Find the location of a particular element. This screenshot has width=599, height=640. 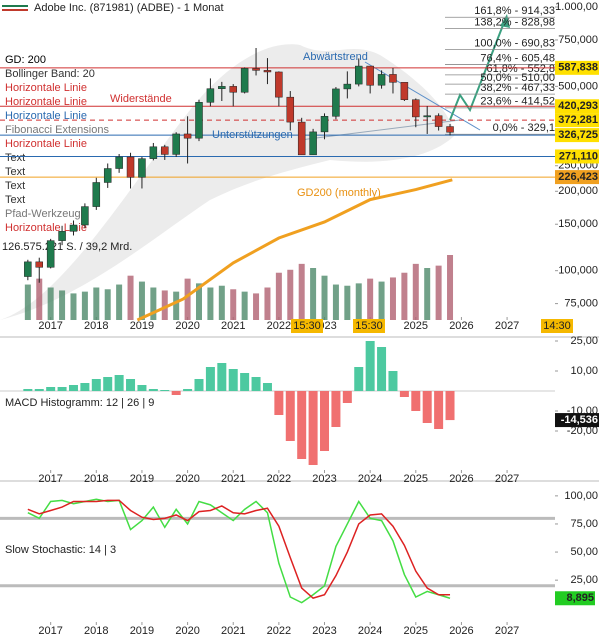

x-tick-label: 2021 is located at coordinates (233, 479).